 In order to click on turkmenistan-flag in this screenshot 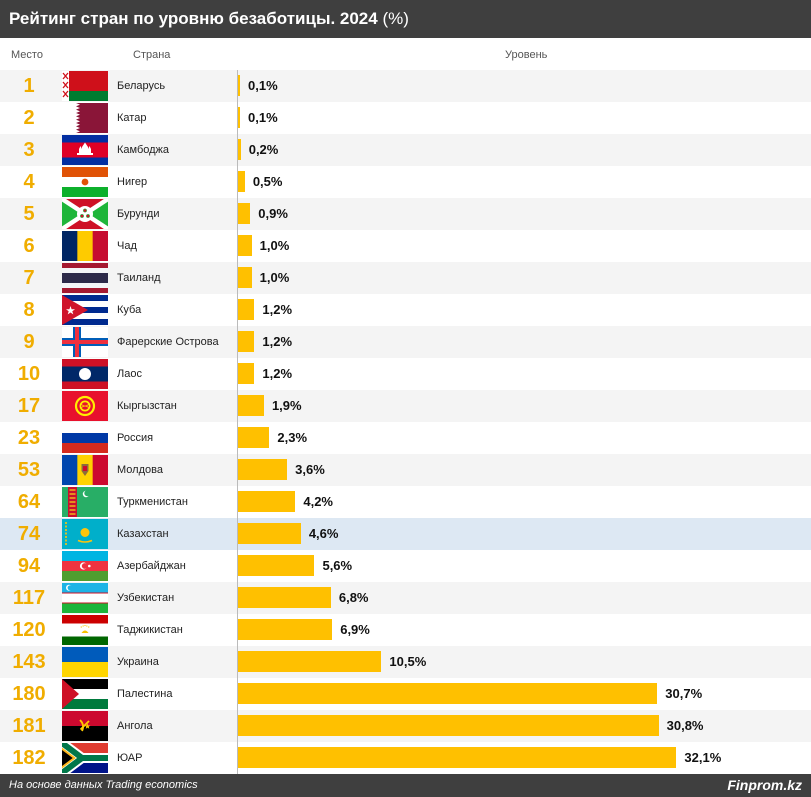, I will do `click(85, 502)`.